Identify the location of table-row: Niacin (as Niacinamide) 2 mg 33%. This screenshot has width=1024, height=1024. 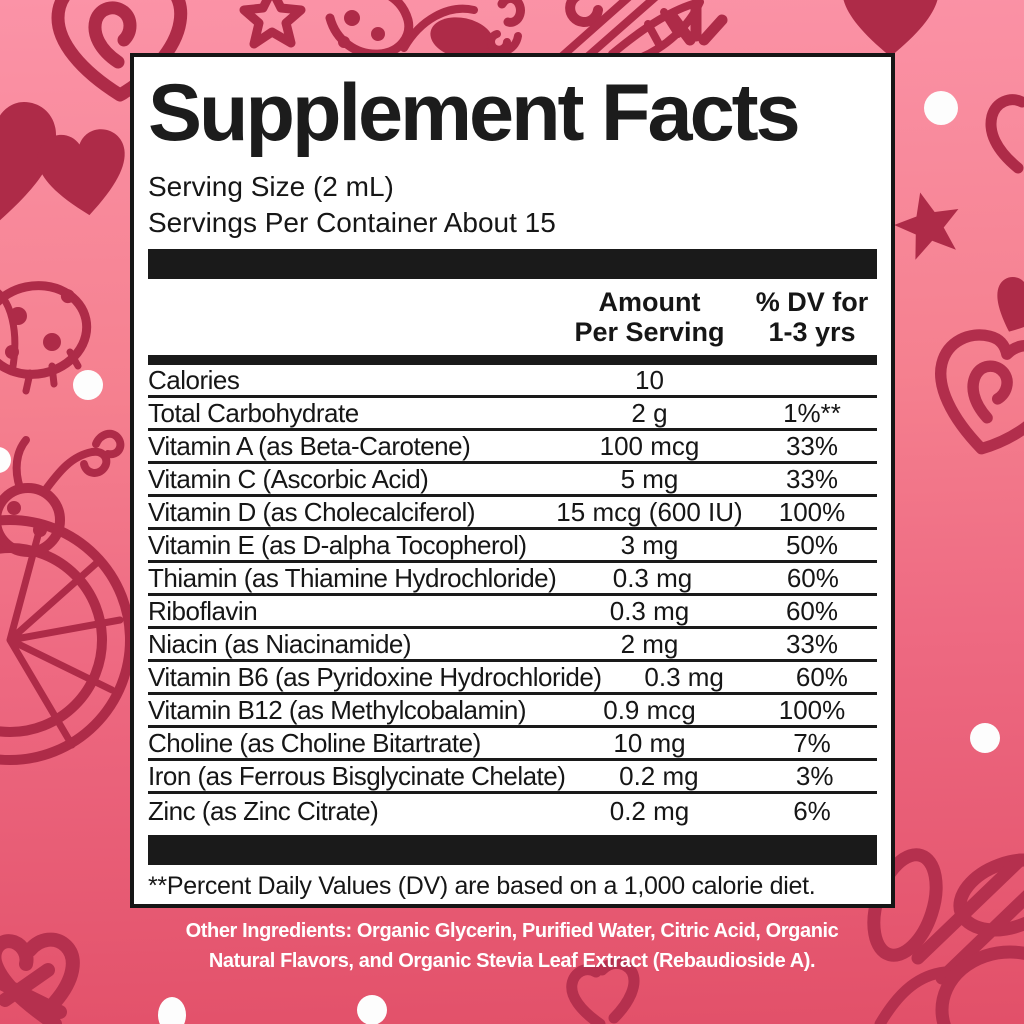
(512, 645).